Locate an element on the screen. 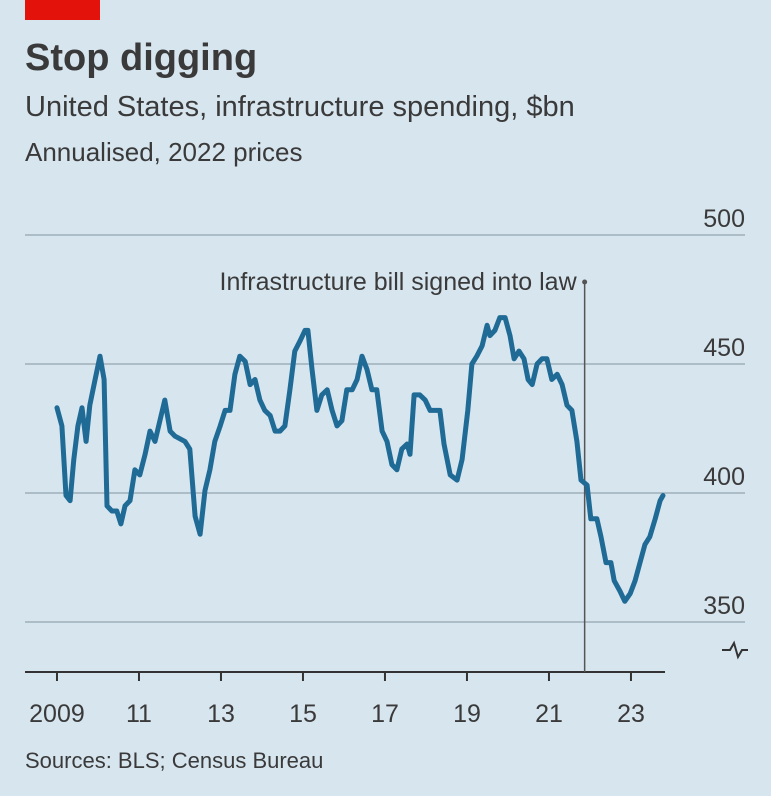  x-tick-label: 21 is located at coordinates (549, 714).